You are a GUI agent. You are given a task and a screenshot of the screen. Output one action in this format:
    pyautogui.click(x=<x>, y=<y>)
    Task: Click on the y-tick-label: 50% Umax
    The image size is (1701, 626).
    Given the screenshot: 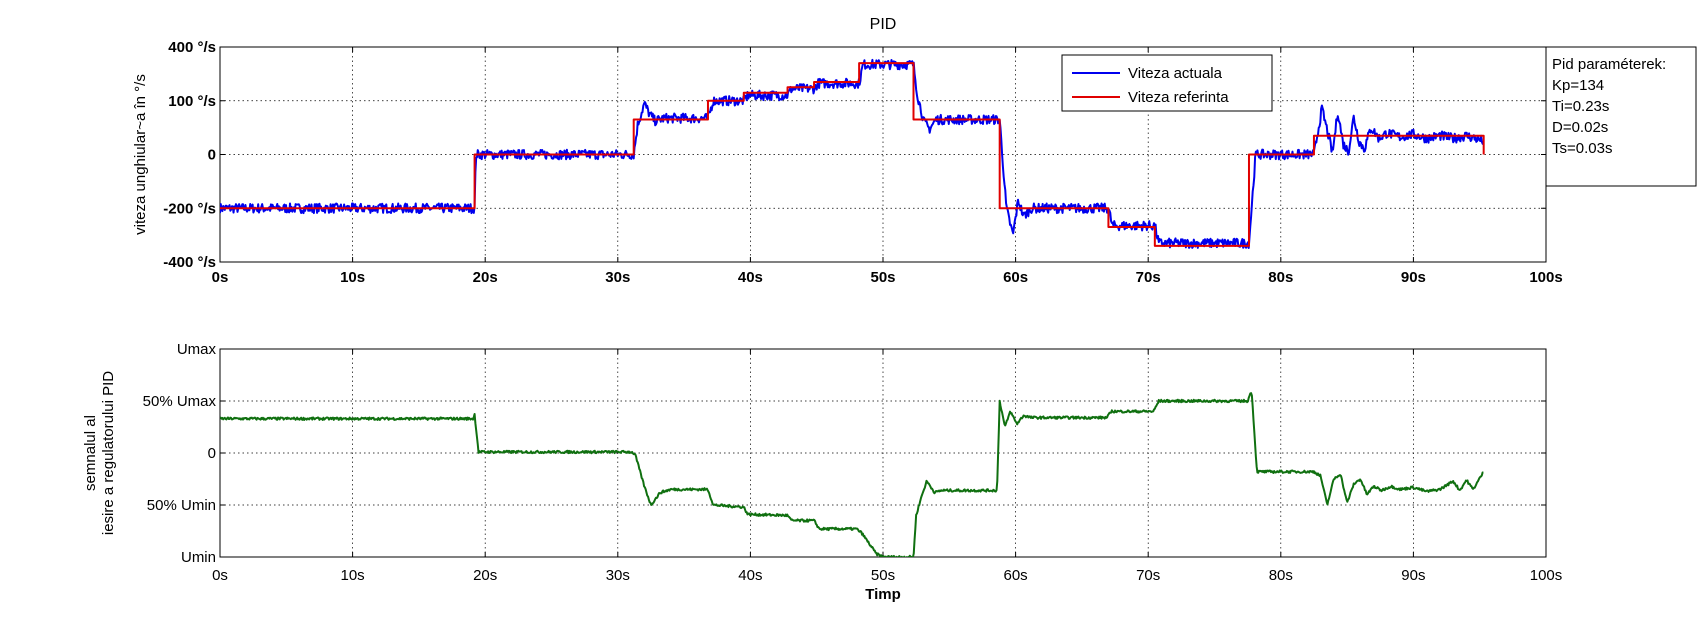 What is the action you would take?
    pyautogui.click(x=180, y=401)
    